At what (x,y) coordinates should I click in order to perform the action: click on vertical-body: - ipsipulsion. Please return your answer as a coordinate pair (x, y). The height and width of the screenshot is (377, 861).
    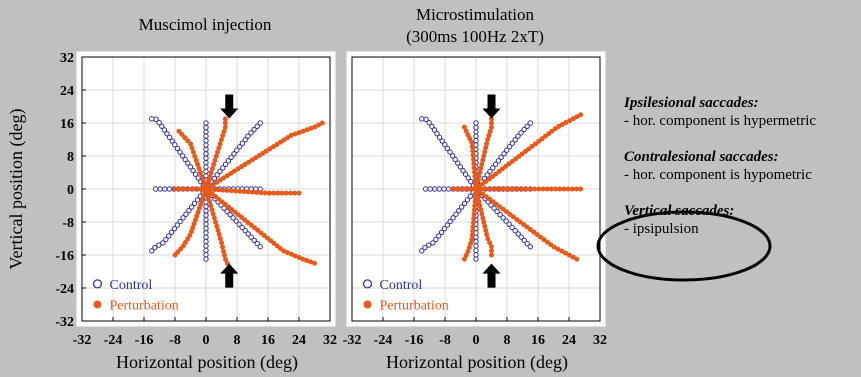
    Looking at the image, I should click on (661, 229).